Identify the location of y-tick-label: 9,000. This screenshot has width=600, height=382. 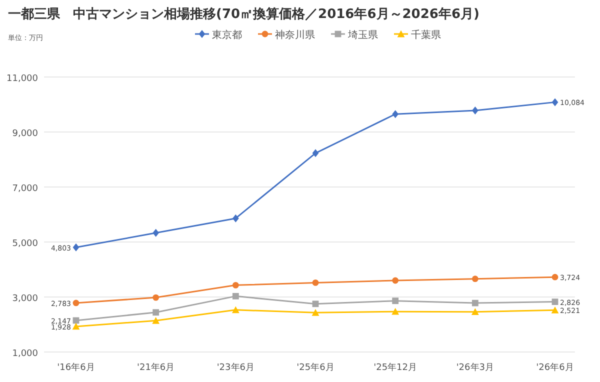
(25, 134).